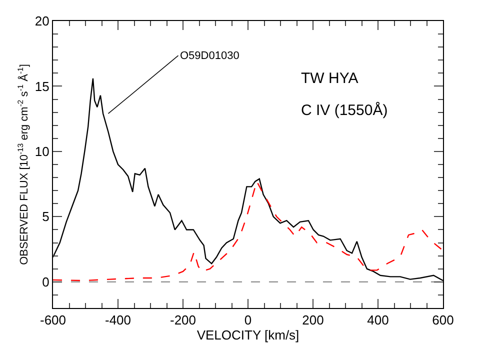 The height and width of the screenshot is (350, 500). Describe the element at coordinates (313, 320) in the screenshot. I see `x-tick-label: 200` at that location.